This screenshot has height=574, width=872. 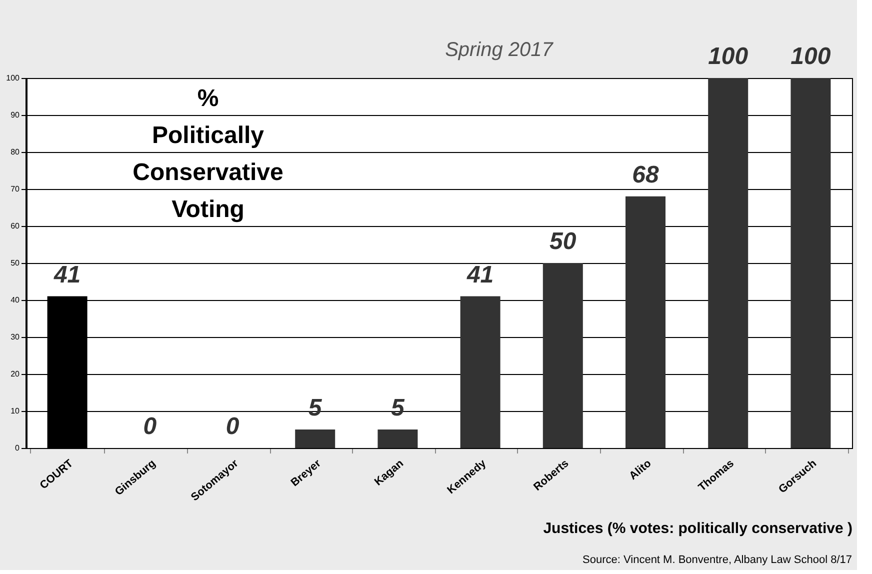 What do you see at coordinates (15, 374) in the screenshot?
I see `y-tick-label: 20` at bounding box center [15, 374].